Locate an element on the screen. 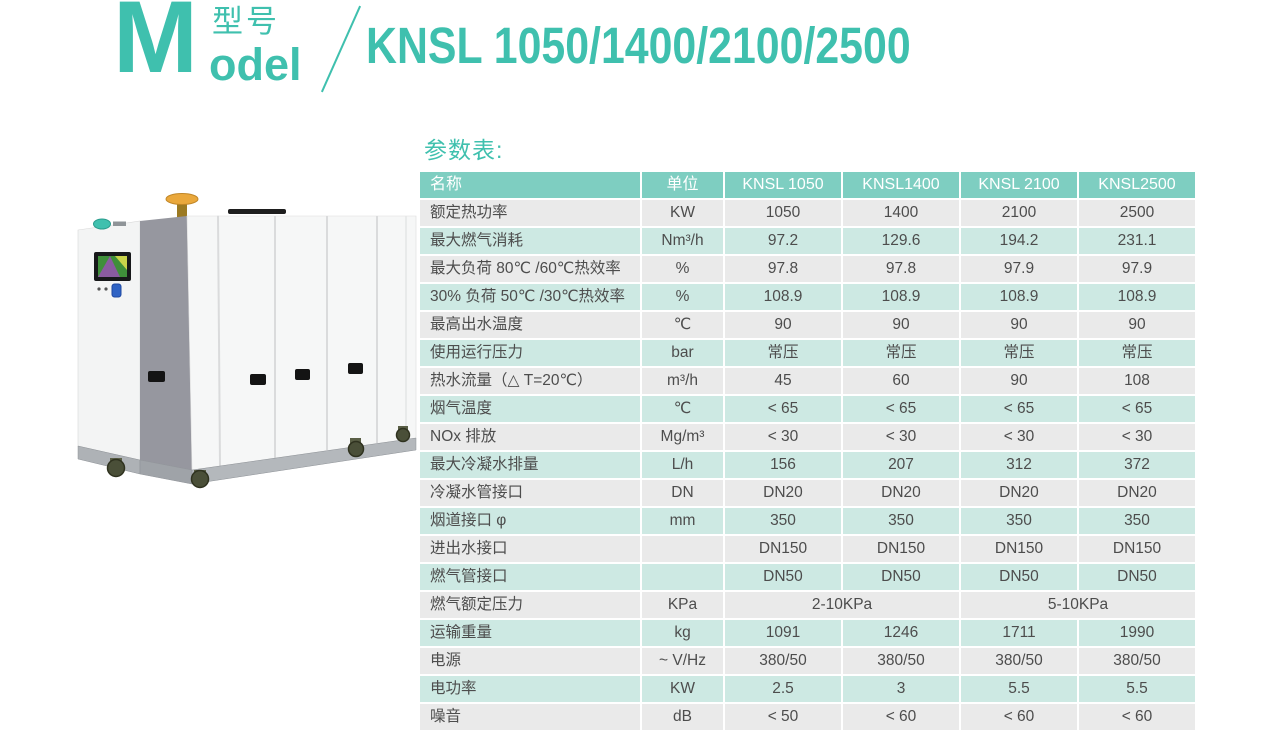  table-row: 进出水接口 DN150 DN150 DN150 DN150 is located at coordinates (807, 549).